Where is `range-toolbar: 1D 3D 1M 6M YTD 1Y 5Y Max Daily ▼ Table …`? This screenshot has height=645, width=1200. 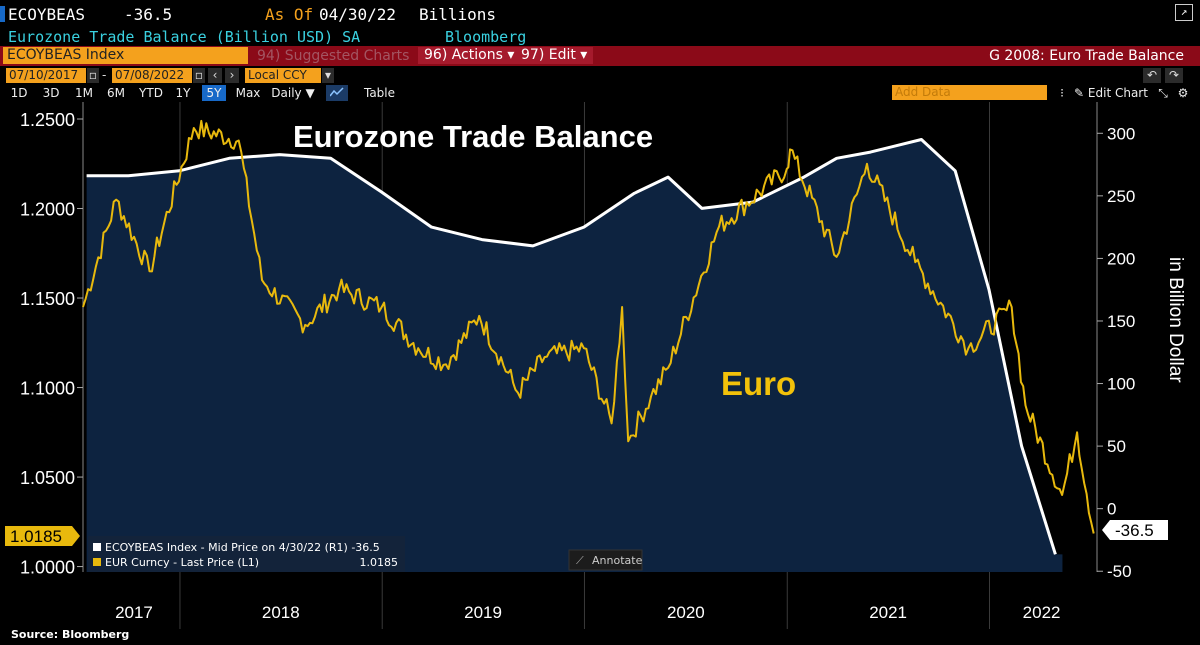 range-toolbar: 1D 3D 1M 6M YTD 1Y 5Y Max Daily ▼ Table … is located at coordinates (600, 93).